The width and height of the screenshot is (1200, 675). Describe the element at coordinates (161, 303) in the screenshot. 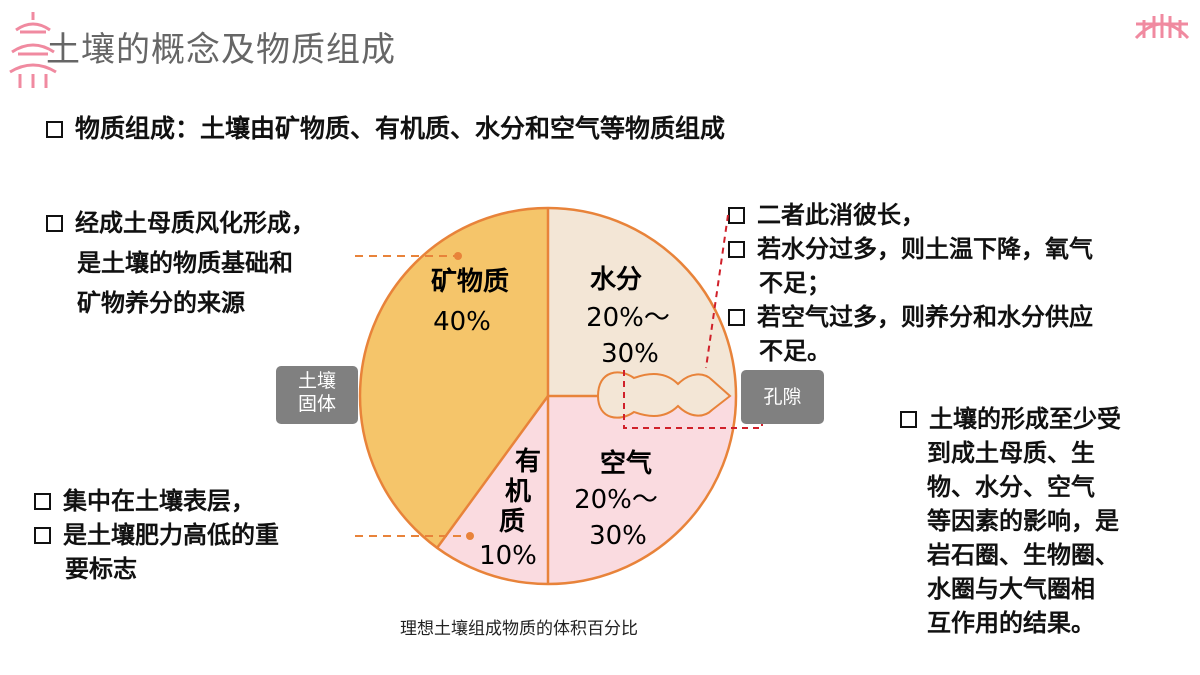

I see `left-note-text-3: 矿物养分的来源` at that location.